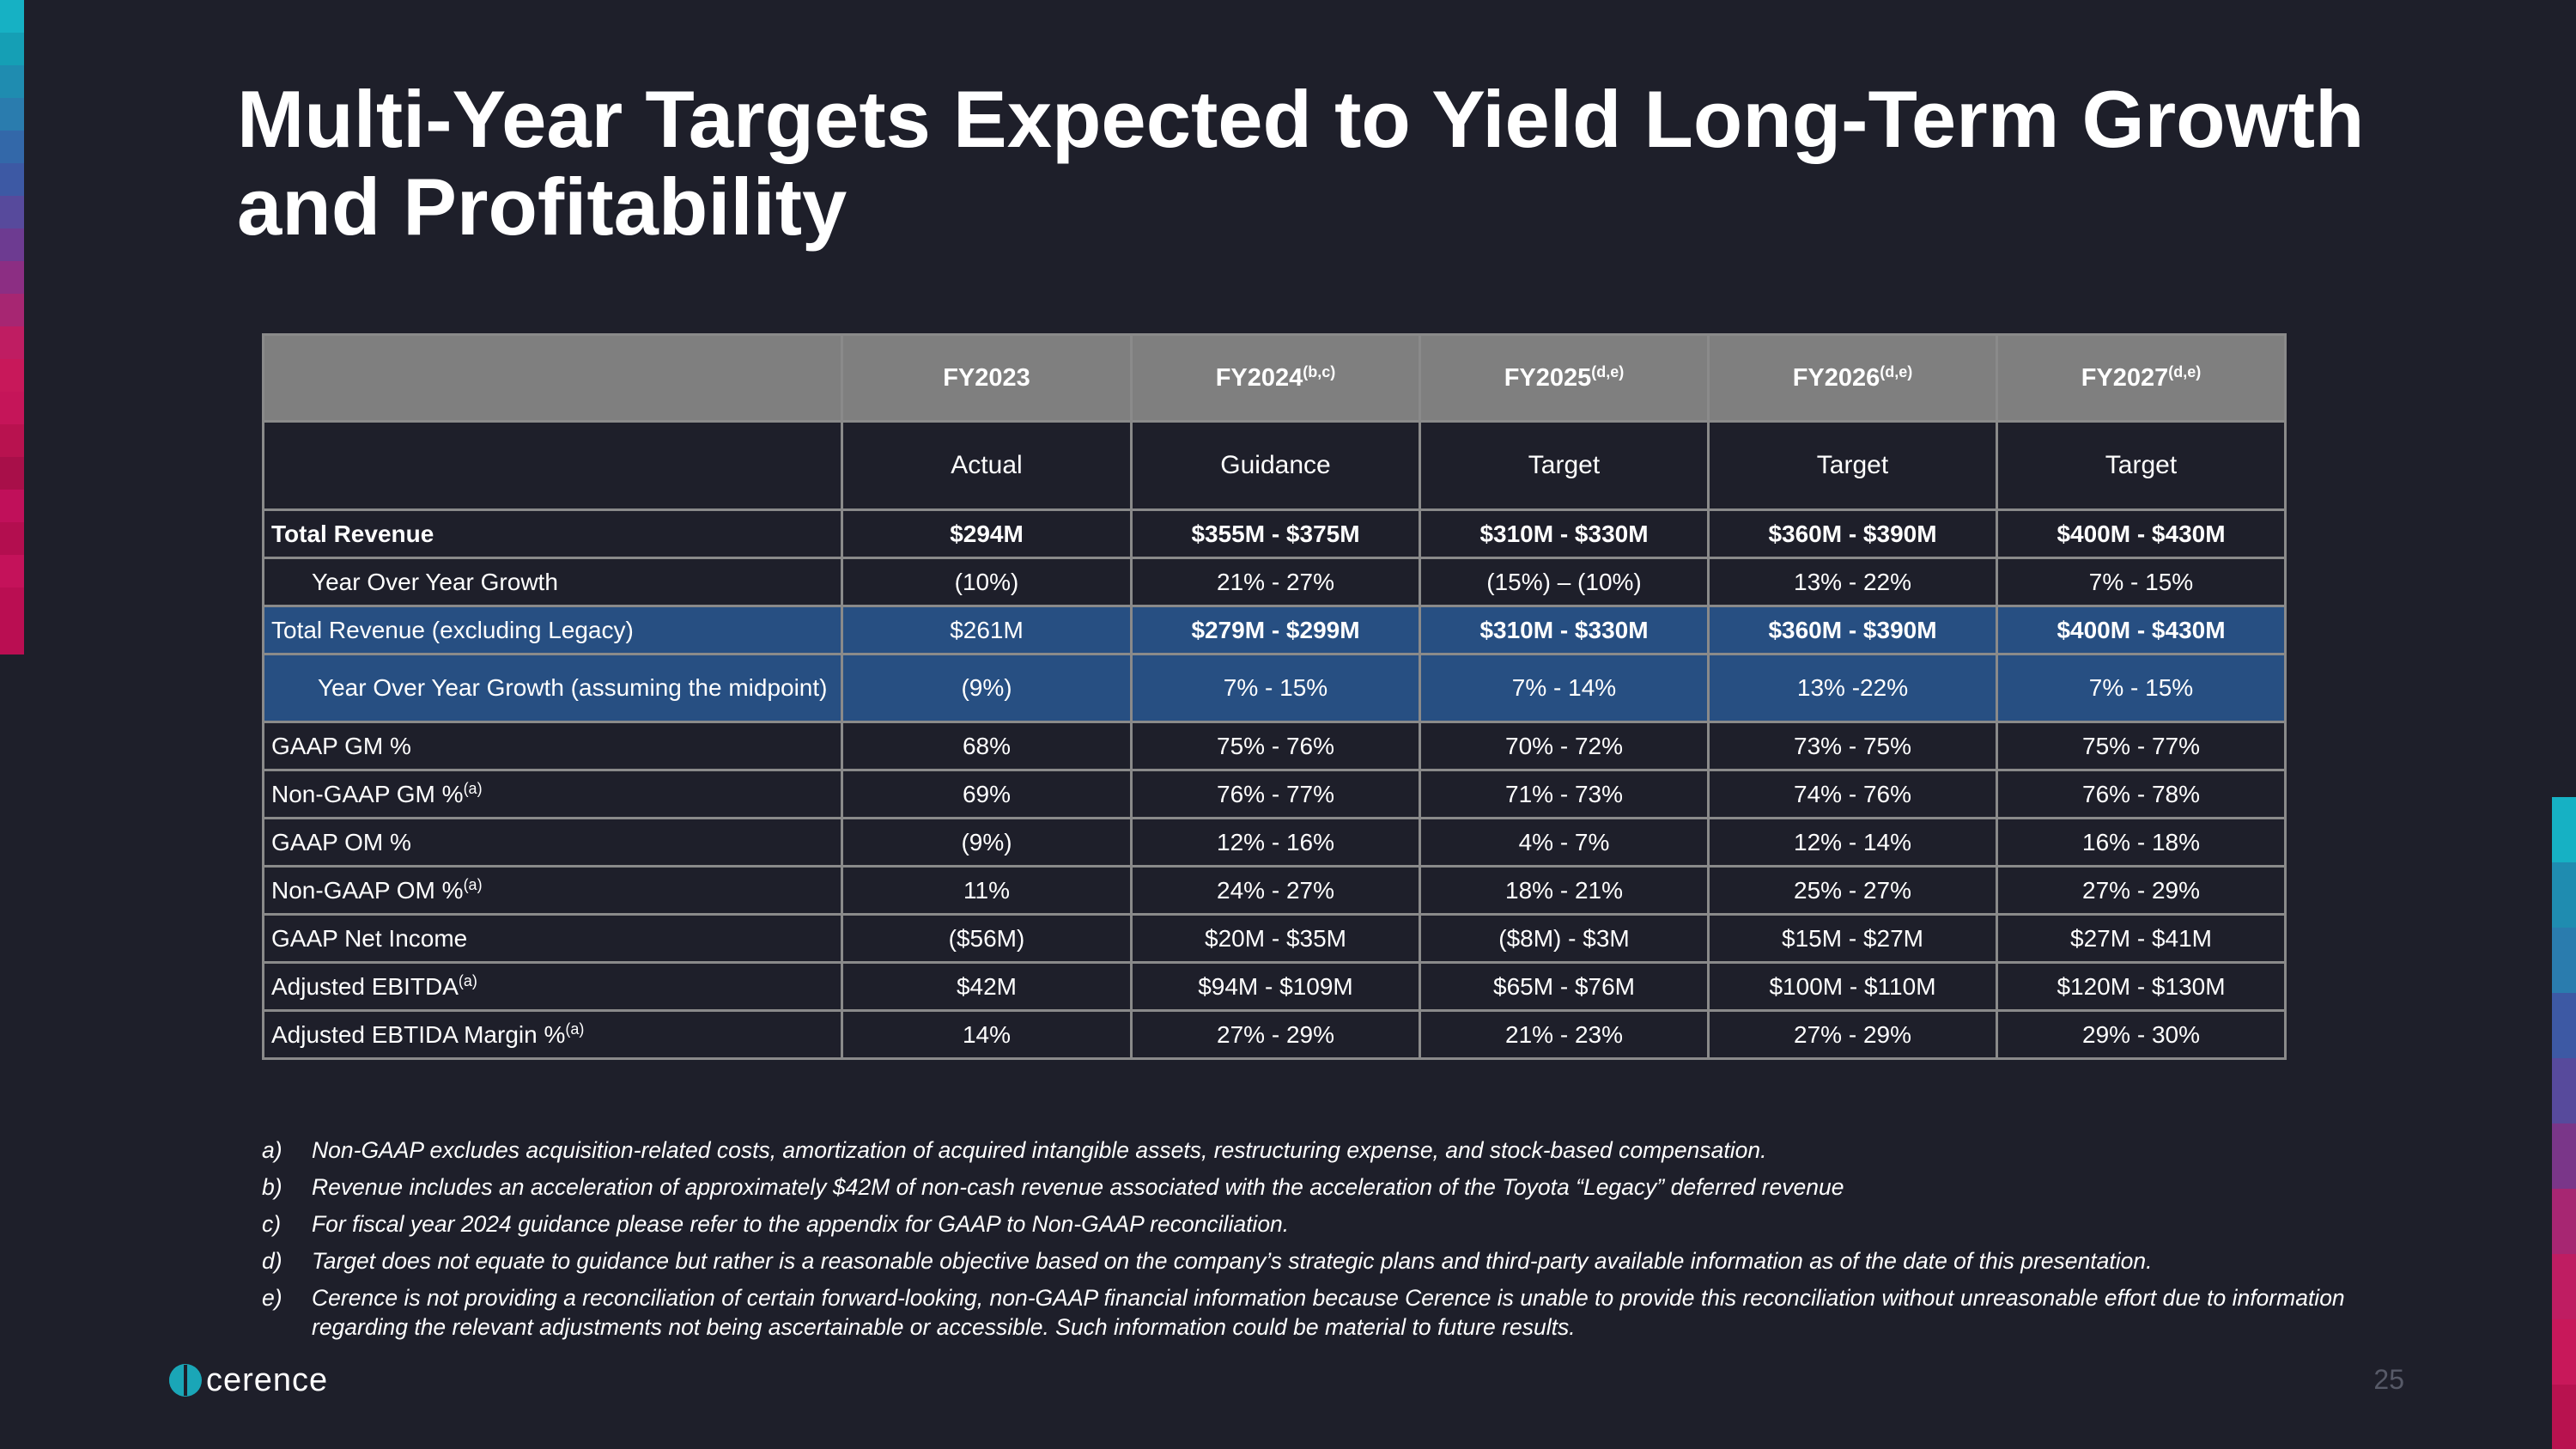 The image size is (2576, 1449). Describe the element at coordinates (2389, 1379) in the screenshot. I see `page-number: 25` at that location.